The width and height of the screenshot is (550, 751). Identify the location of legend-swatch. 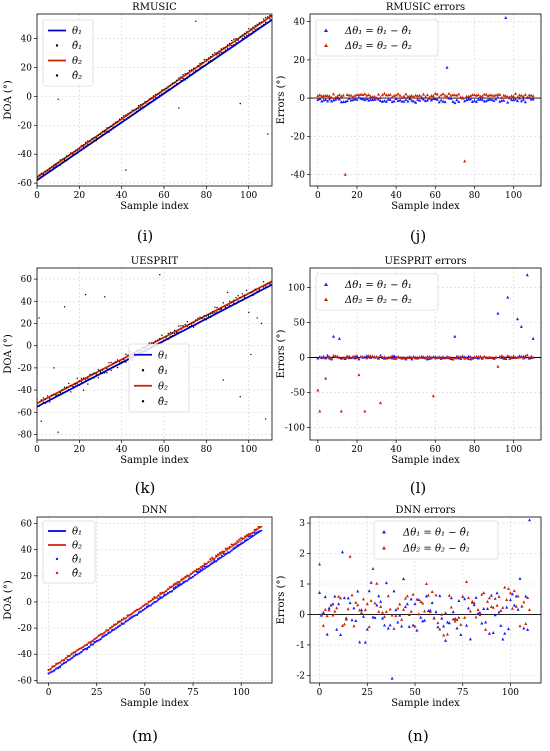
(384, 548).